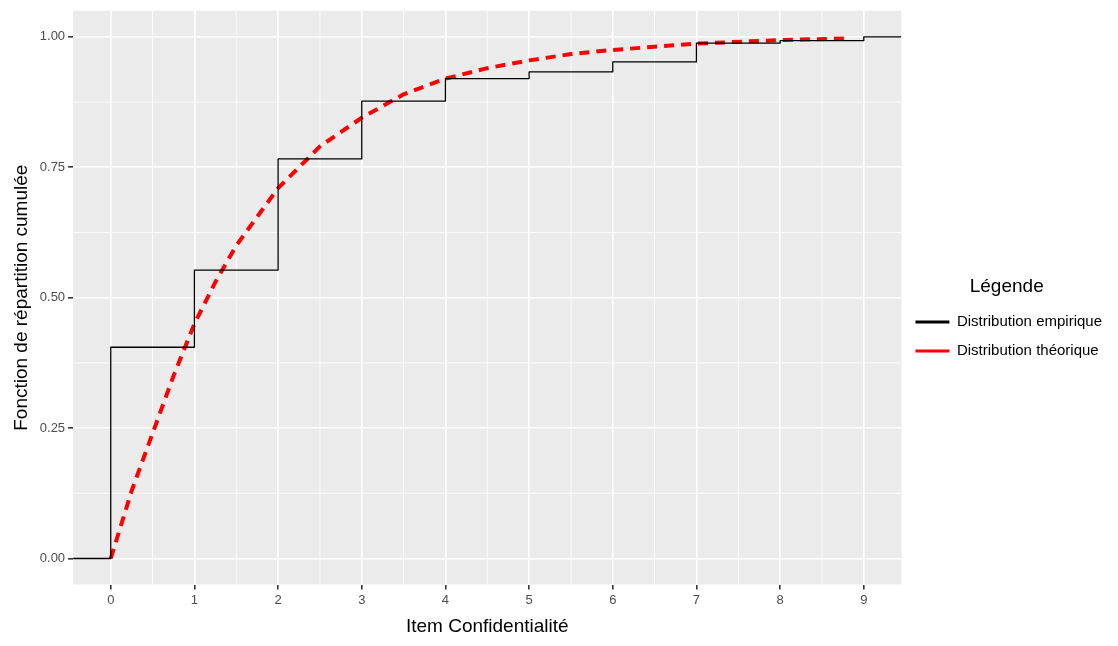 Image resolution: width=1118 pixels, height=646 pixels. What do you see at coordinates (613, 599) in the screenshot?
I see `x-tick-label: 6` at bounding box center [613, 599].